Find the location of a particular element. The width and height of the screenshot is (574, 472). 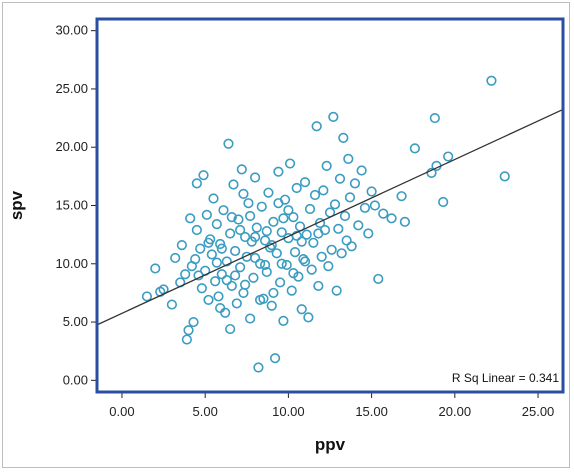

x-tick-label: 25.00 is located at coordinates (538, 411).